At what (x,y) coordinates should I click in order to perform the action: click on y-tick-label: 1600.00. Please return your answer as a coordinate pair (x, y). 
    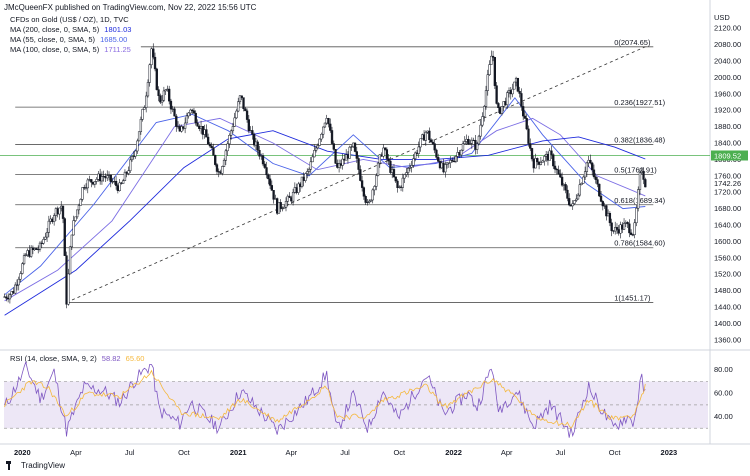
    Looking at the image, I should click on (727, 241).